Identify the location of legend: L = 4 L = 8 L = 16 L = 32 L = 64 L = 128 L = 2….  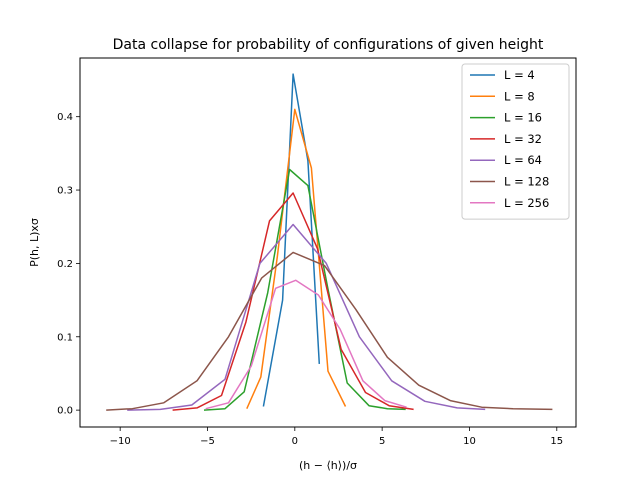
(515, 141).